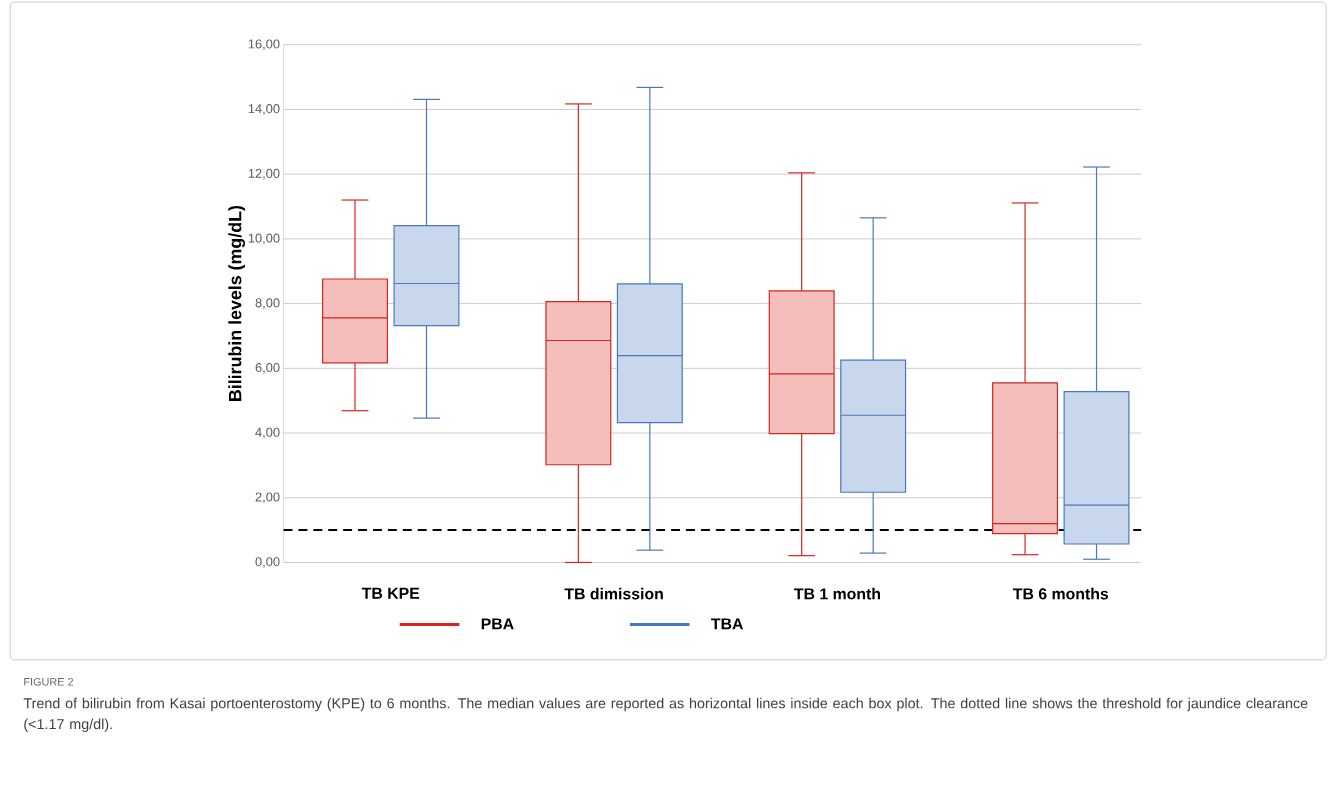 The height and width of the screenshot is (797, 1328). What do you see at coordinates (837, 593) in the screenshot?
I see `x-tick-label: TB 1 month` at bounding box center [837, 593].